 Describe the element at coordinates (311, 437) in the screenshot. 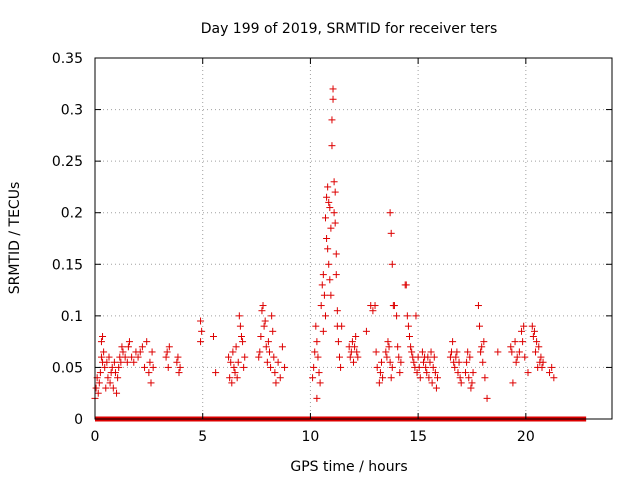

I see `x-tick-label: 10` at that location.